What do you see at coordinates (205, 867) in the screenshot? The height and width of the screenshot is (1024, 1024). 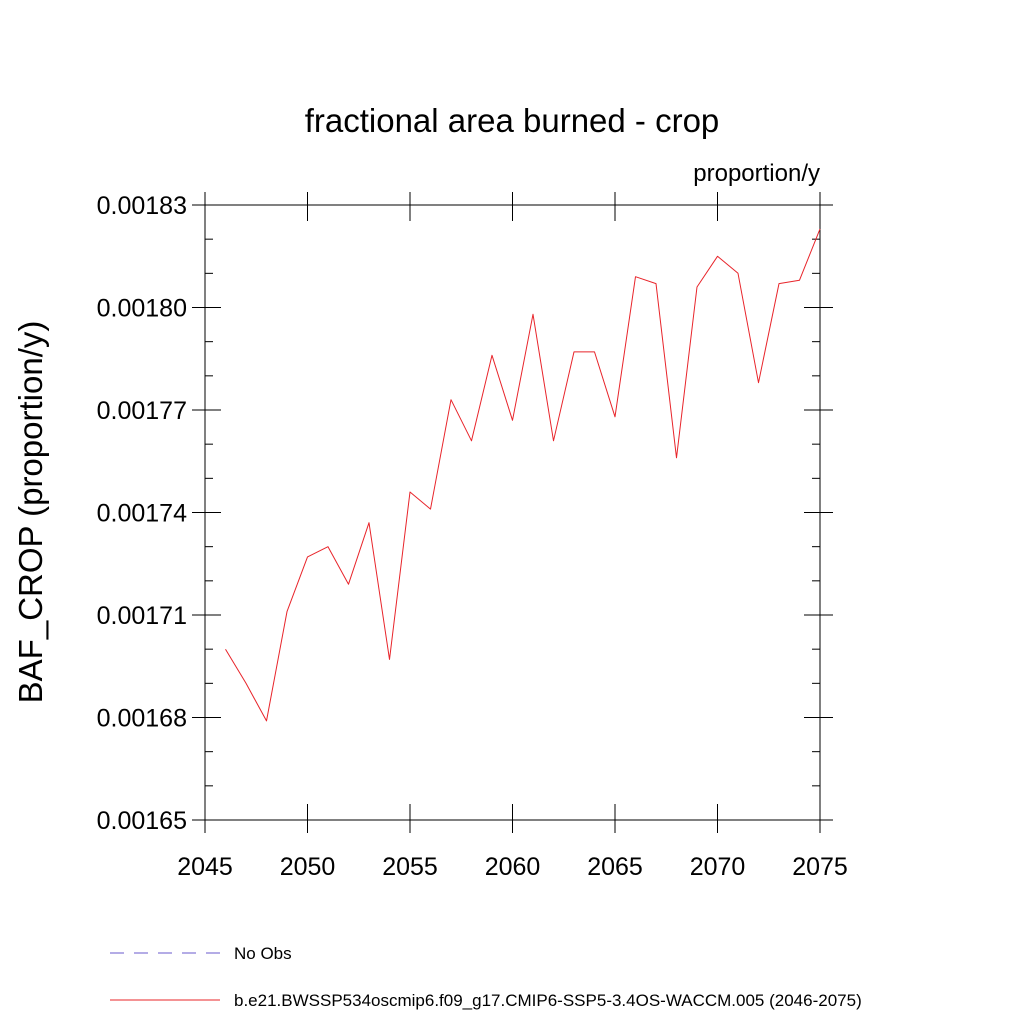 I see `x-tick-label: 2045` at bounding box center [205, 867].